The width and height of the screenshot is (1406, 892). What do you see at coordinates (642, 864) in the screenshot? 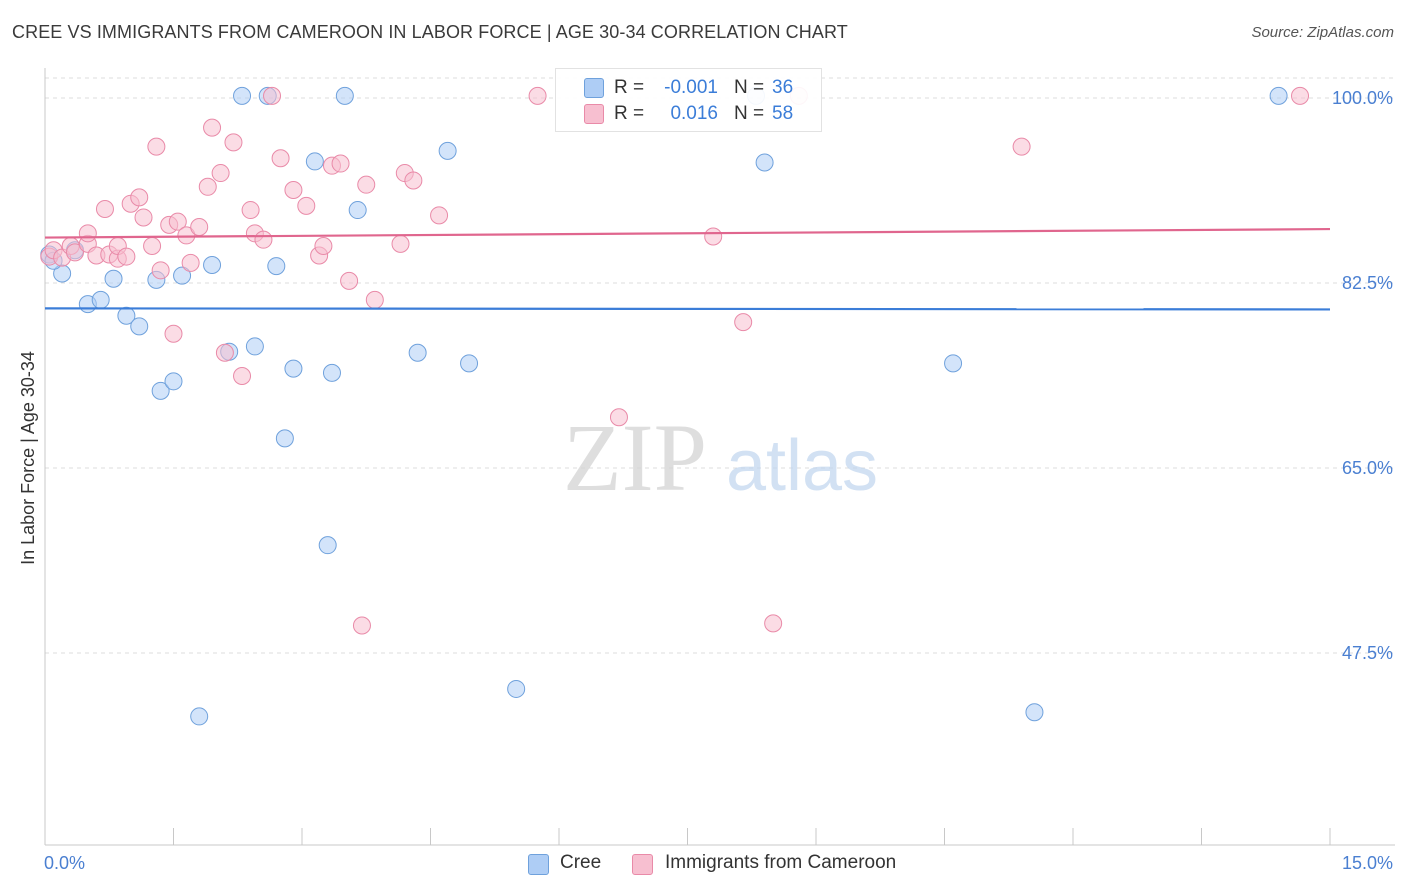
I see `cameroon-legend-swatch` at bounding box center [642, 864].